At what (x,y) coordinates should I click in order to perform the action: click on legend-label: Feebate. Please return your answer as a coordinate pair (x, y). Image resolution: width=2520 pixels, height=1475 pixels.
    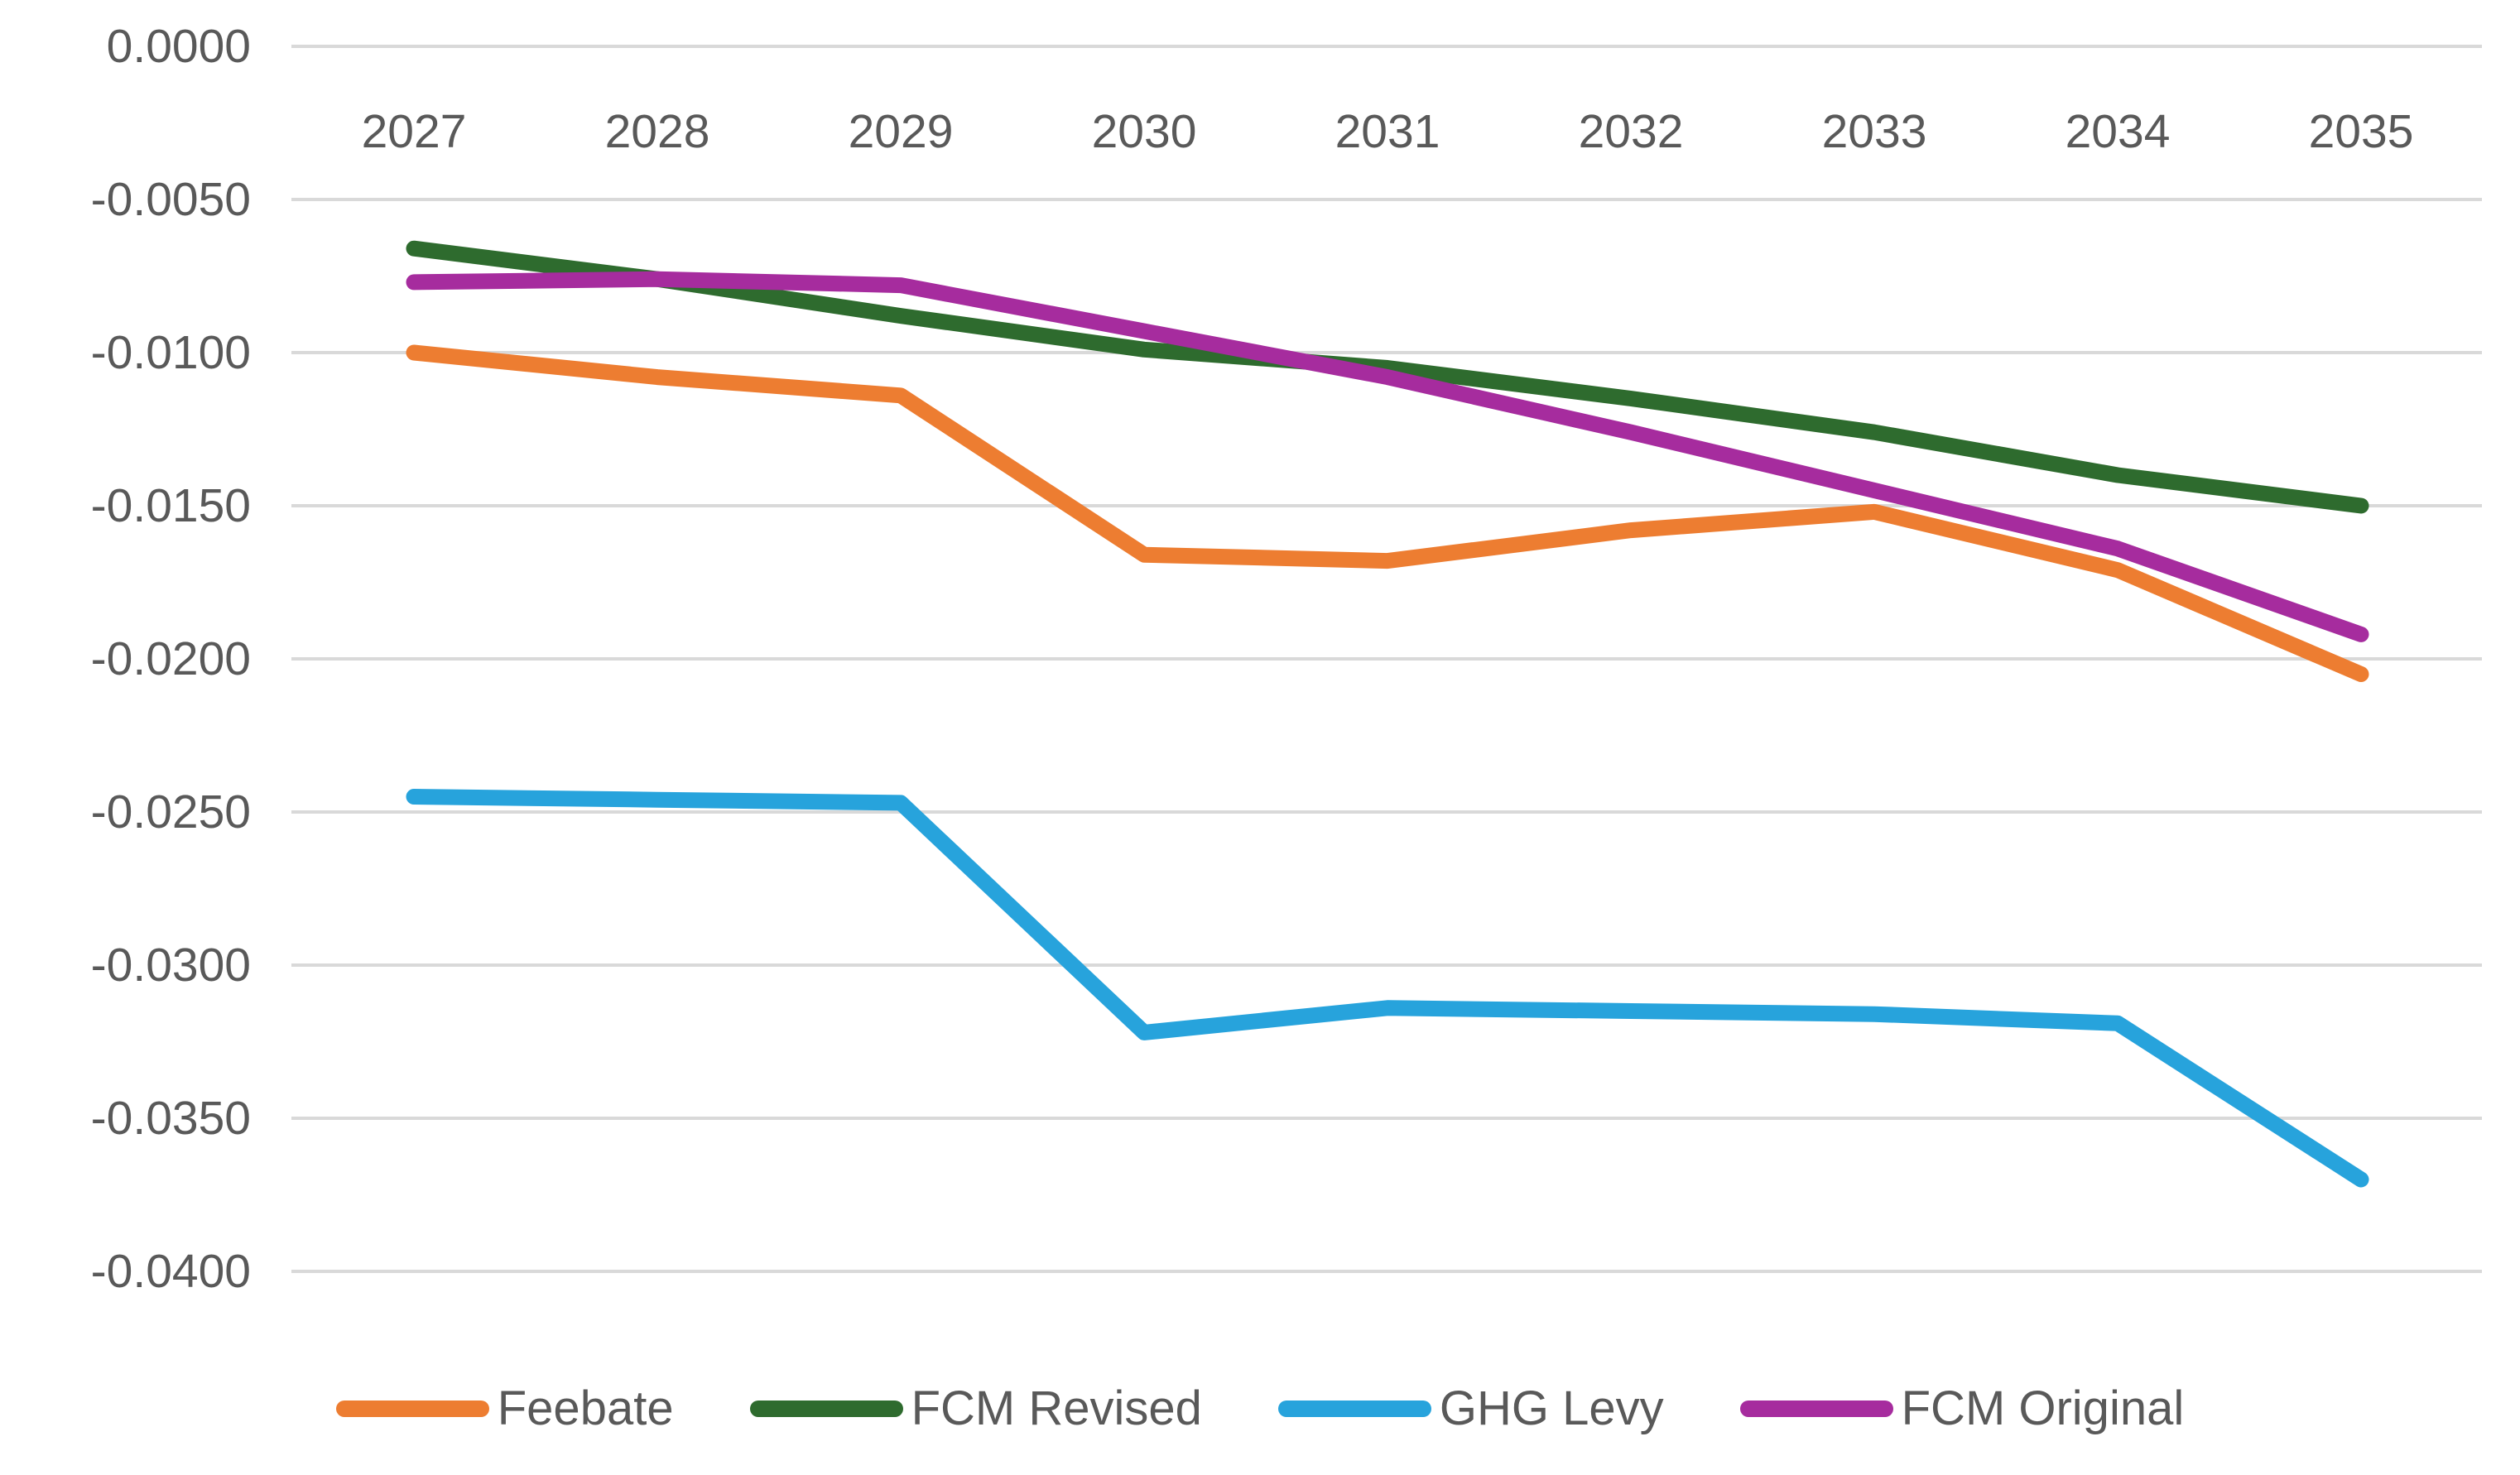
    Looking at the image, I should click on (585, 1408).